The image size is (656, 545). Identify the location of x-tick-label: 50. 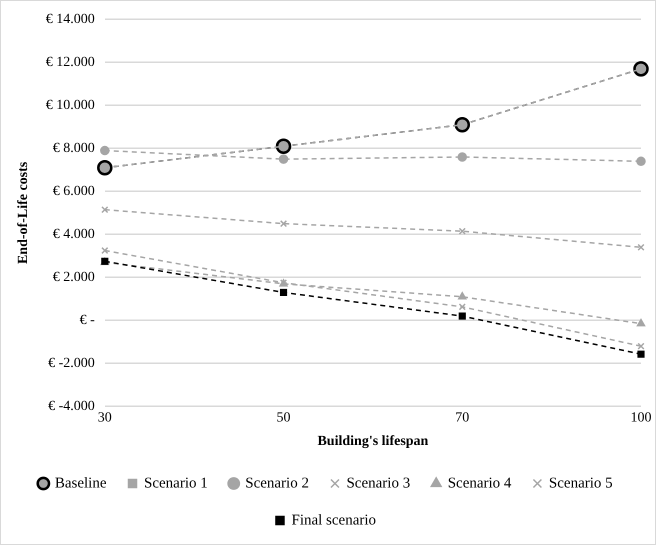
(283, 418).